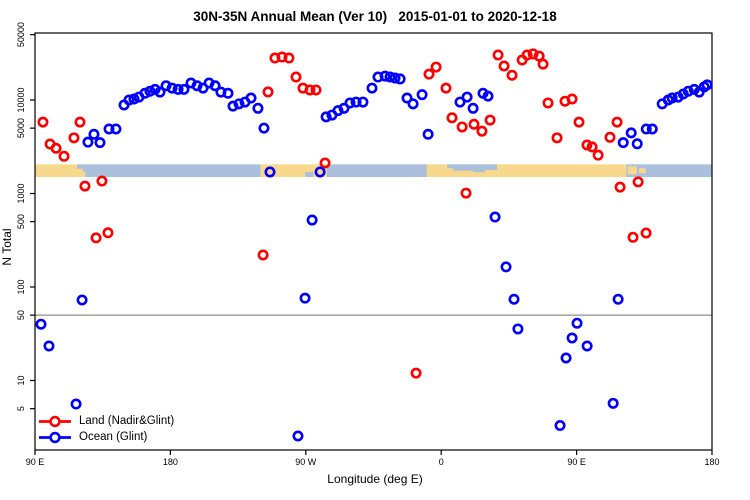 The image size is (750, 500). Describe the element at coordinates (375, 479) in the screenshot. I see `x-axis-title: Longitude (deg E)` at that location.